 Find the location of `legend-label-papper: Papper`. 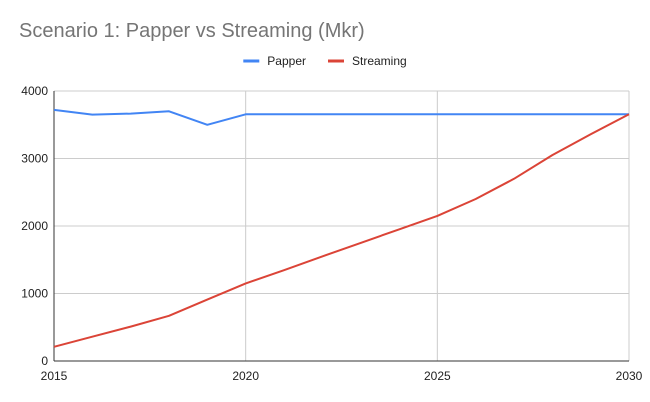

legend-label-papper: Papper is located at coordinates (286, 61).